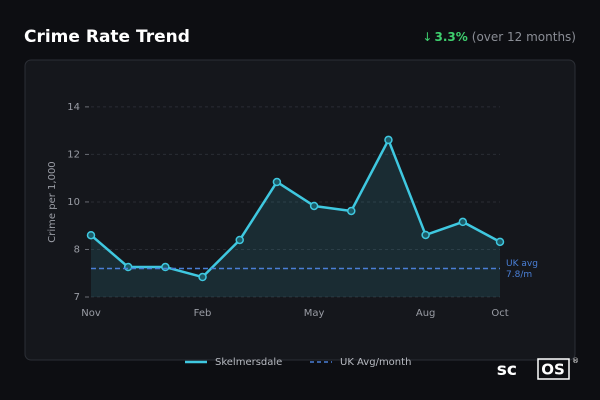 This screenshot has height=400, width=600. I want to click on logo-mark: ®, so click(575, 361).